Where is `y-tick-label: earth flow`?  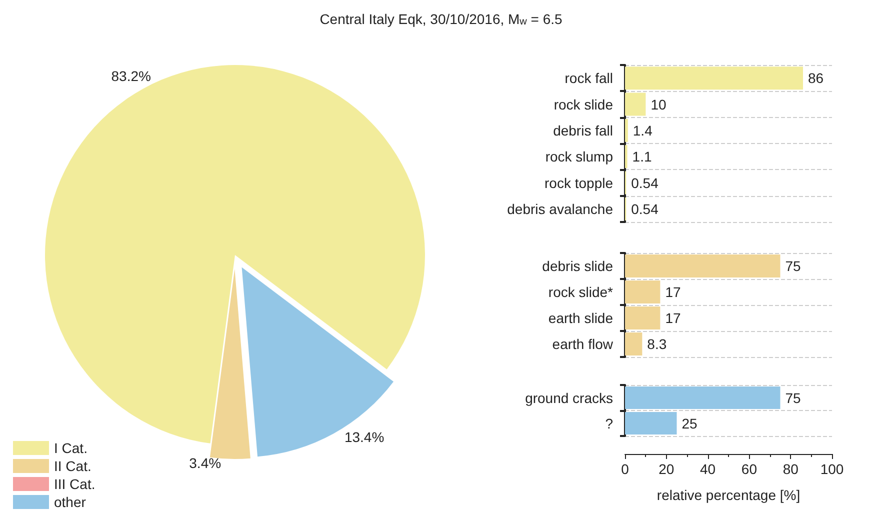 y-tick-label: earth flow is located at coordinates (583, 344).